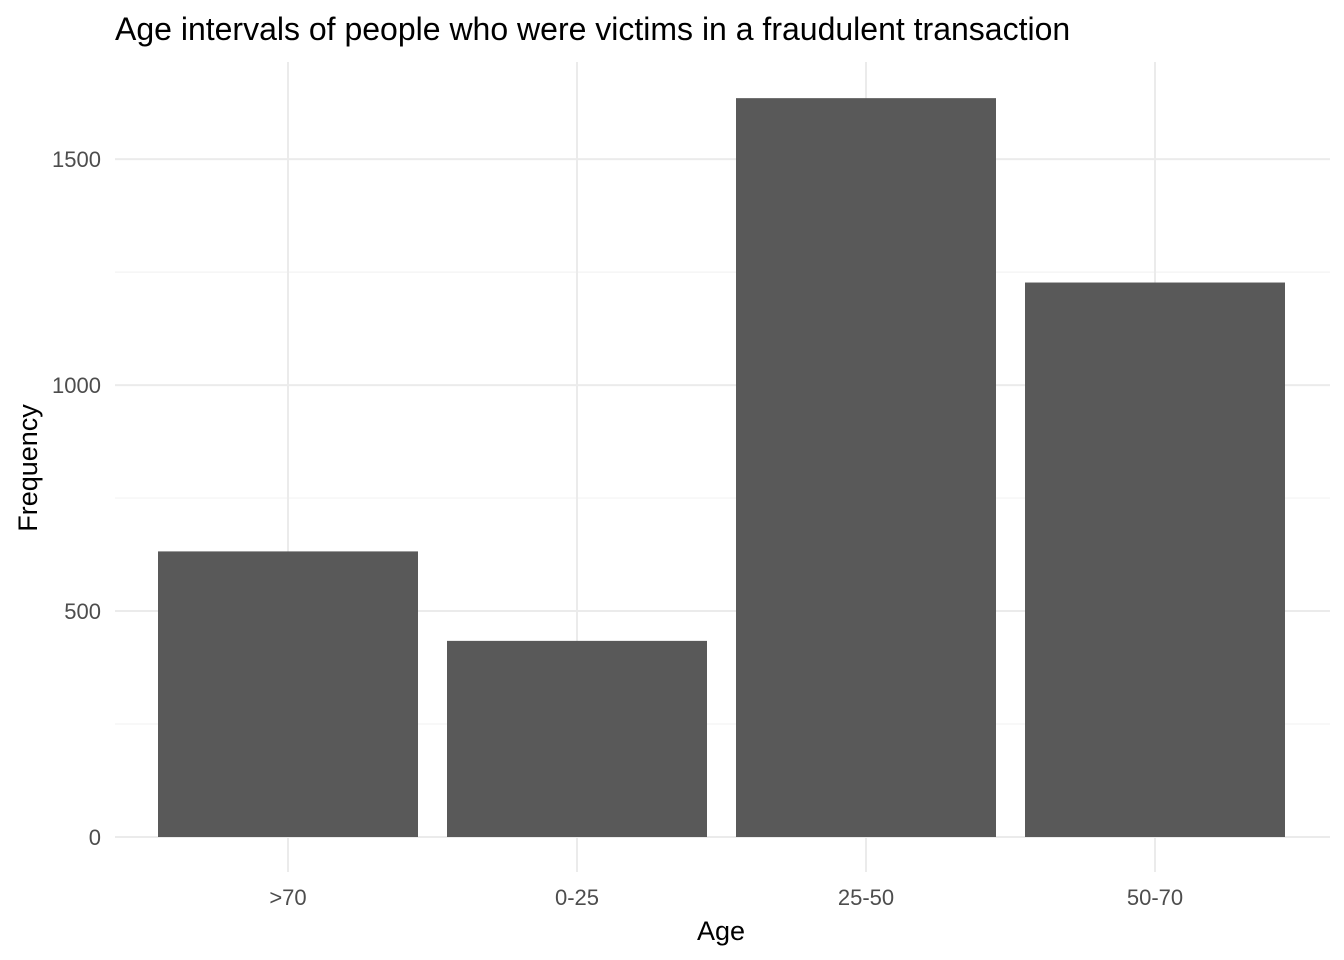 Image resolution: width=1344 pixels, height=960 pixels. Describe the element at coordinates (76, 159) in the screenshot. I see `y-tick-label: 1500` at that location.